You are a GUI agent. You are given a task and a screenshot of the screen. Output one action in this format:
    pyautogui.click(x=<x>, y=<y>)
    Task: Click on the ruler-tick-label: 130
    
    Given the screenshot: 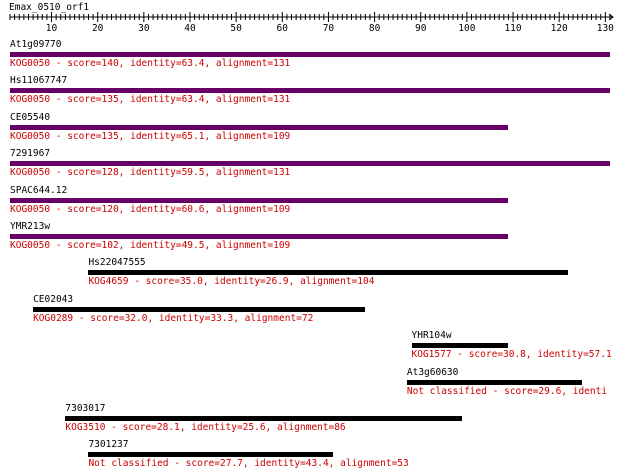 What is the action you would take?
    pyautogui.click(x=605, y=28)
    